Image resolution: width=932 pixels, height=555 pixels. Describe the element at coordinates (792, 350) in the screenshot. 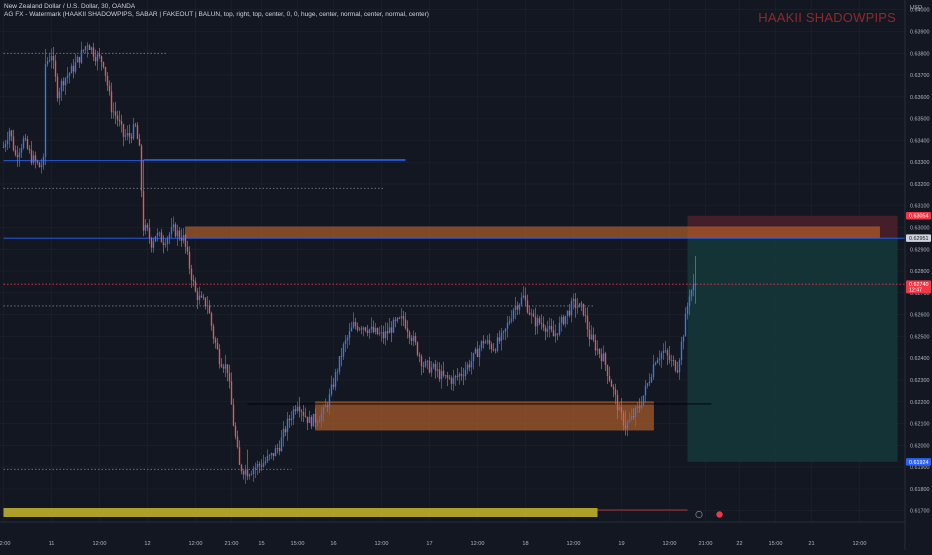

I see `take-profit-area` at that location.